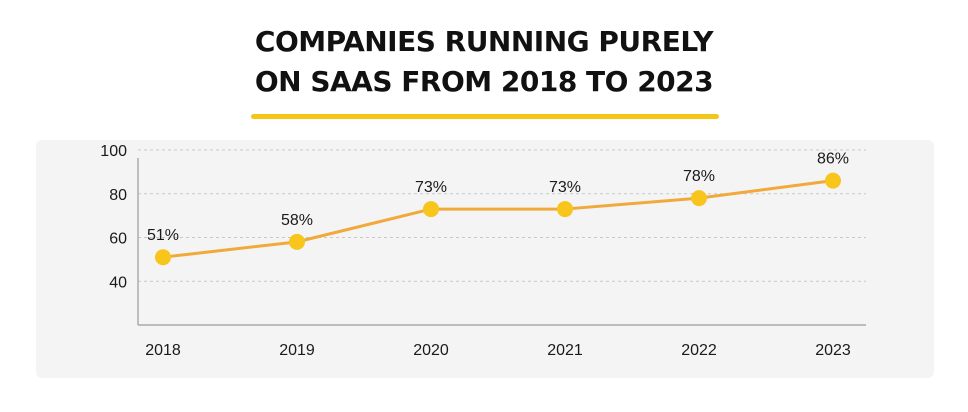 The height and width of the screenshot is (412, 968). Describe the element at coordinates (565, 350) in the screenshot. I see `x-tick-label: 2021` at that location.